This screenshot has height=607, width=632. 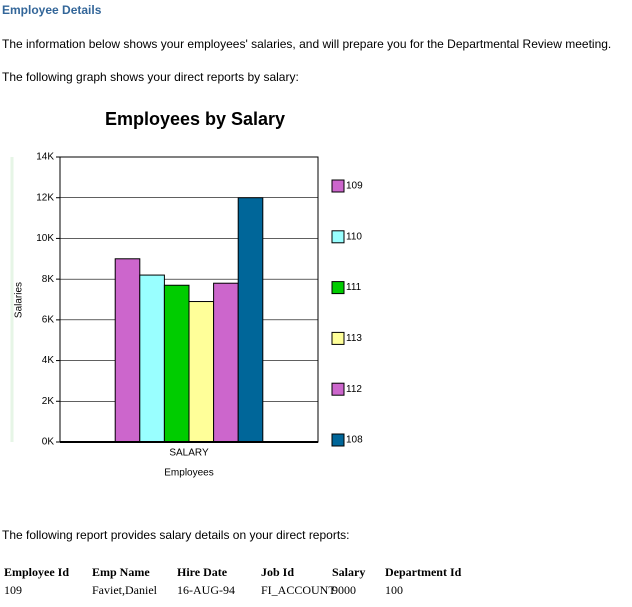 What do you see at coordinates (394, 590) in the screenshot?
I see `table-cell: 100` at bounding box center [394, 590].